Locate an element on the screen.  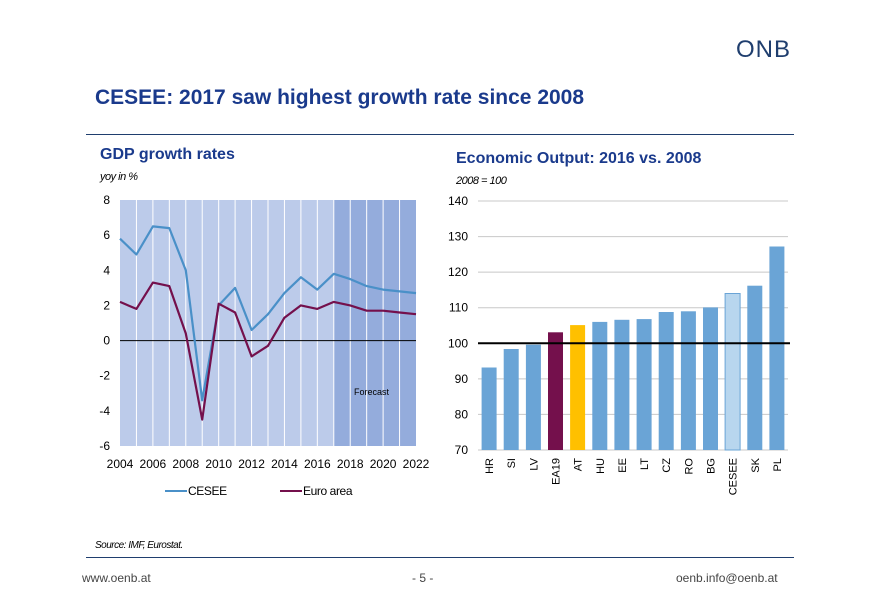
bar-cesee is located at coordinates (732, 372).